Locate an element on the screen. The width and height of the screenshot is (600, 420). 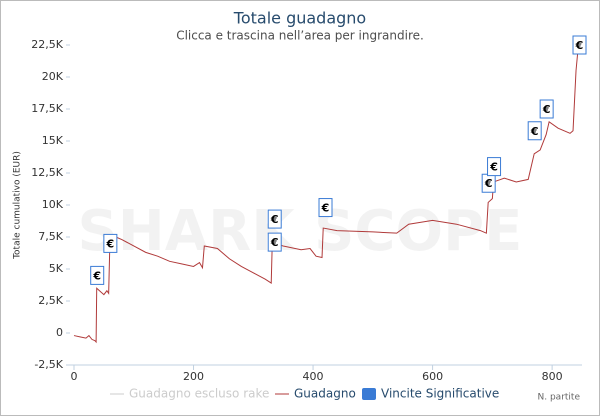
legend-label: Guadagno escluso rake is located at coordinates (199, 394).